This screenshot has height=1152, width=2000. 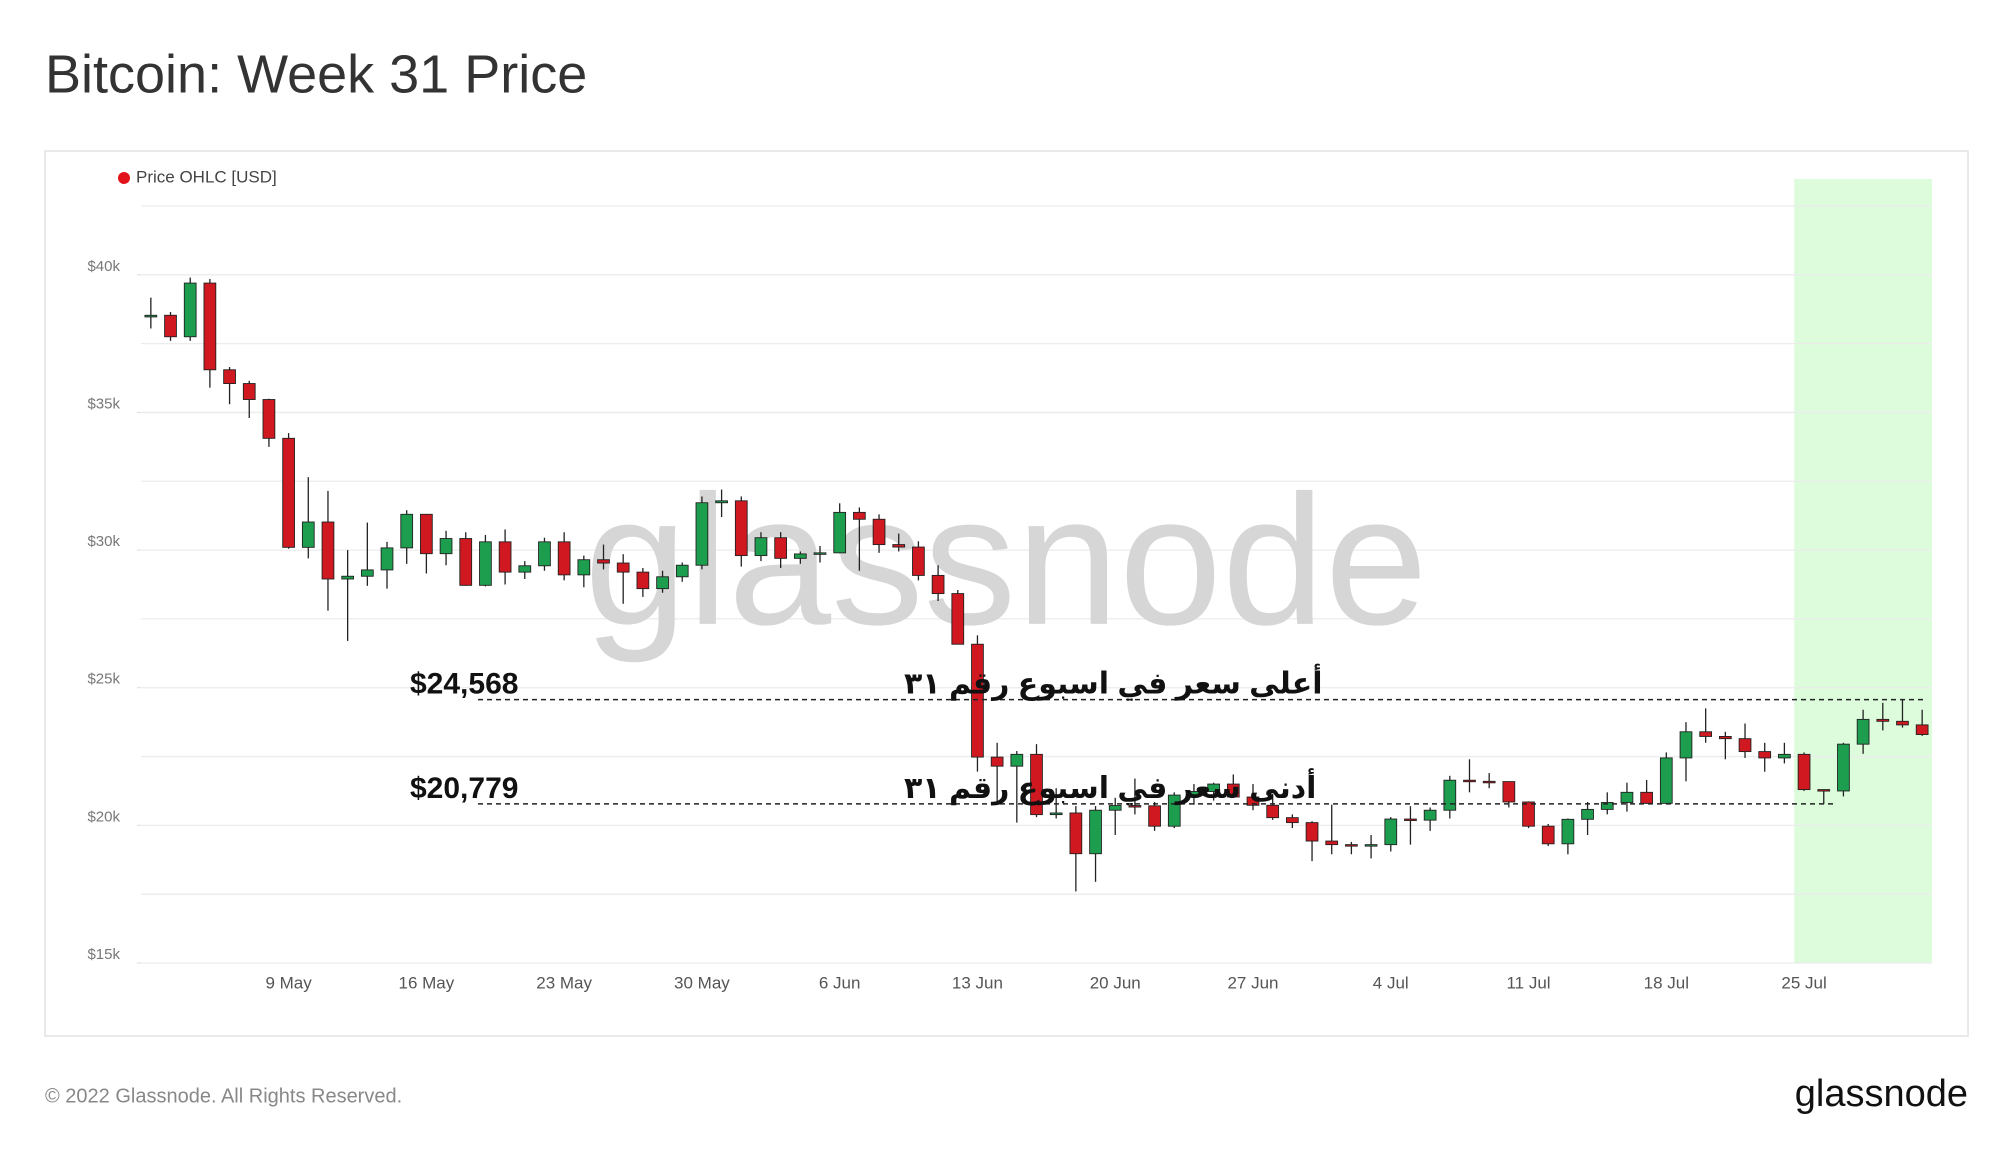 What do you see at coordinates (1863, 571) in the screenshot?
I see `highlight-region` at bounding box center [1863, 571].